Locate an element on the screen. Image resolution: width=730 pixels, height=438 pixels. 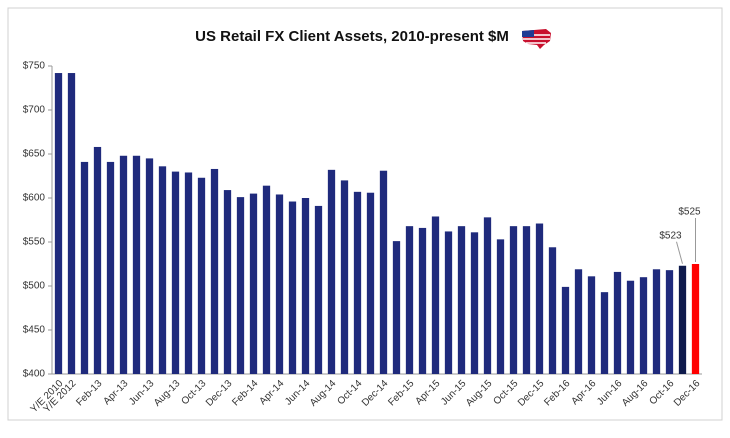
y-tick-label: $650 is located at coordinates (34, 154).